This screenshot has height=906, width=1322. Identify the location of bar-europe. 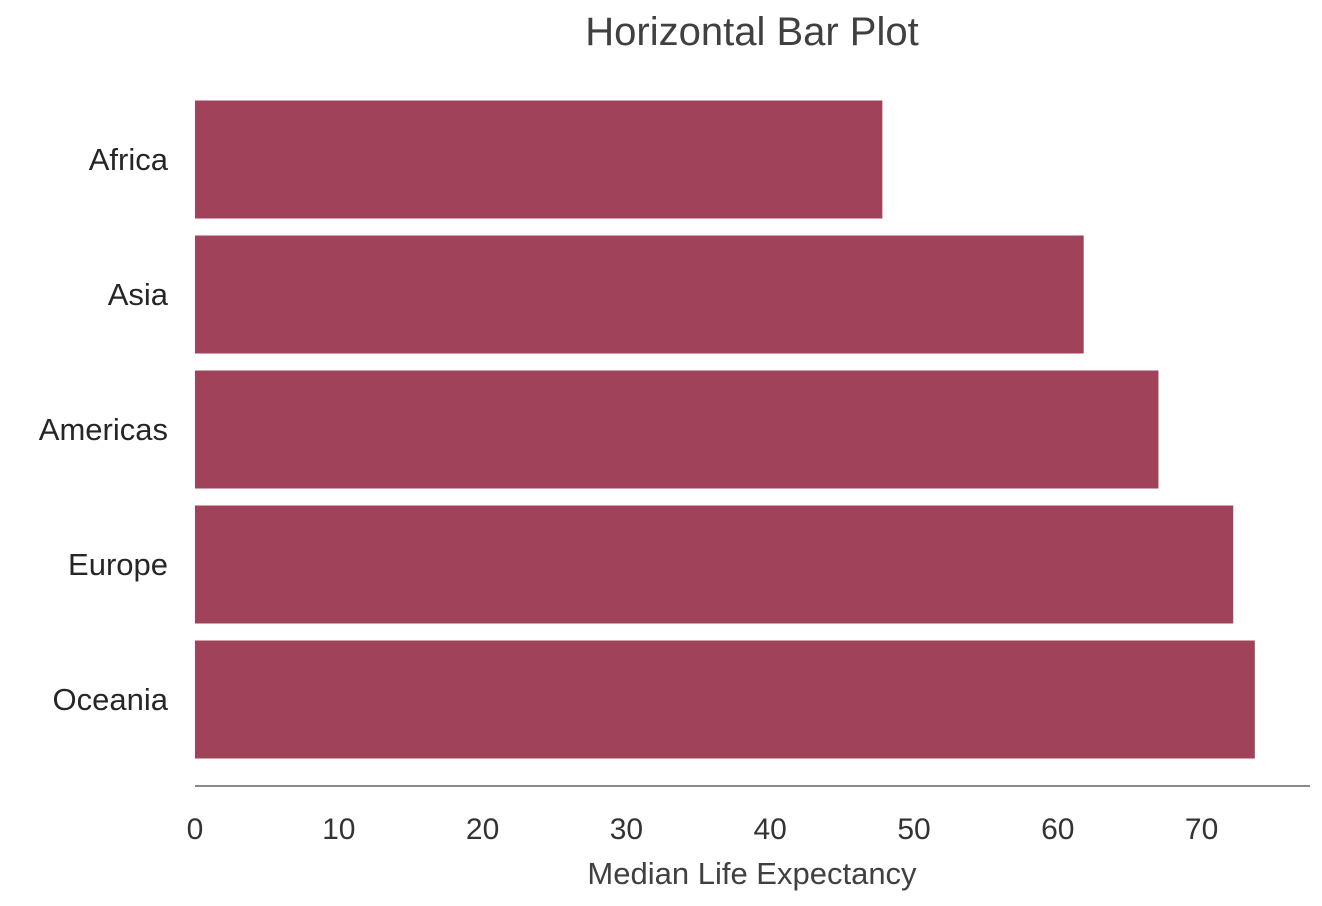
(714, 564).